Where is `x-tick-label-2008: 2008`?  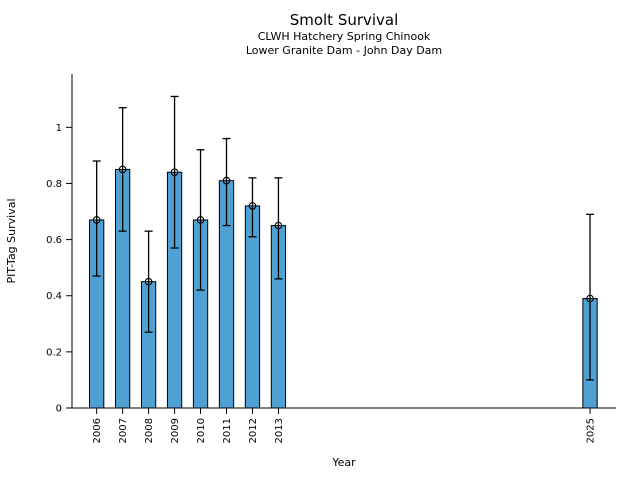 x-tick-label-2008: 2008 is located at coordinates (149, 430).